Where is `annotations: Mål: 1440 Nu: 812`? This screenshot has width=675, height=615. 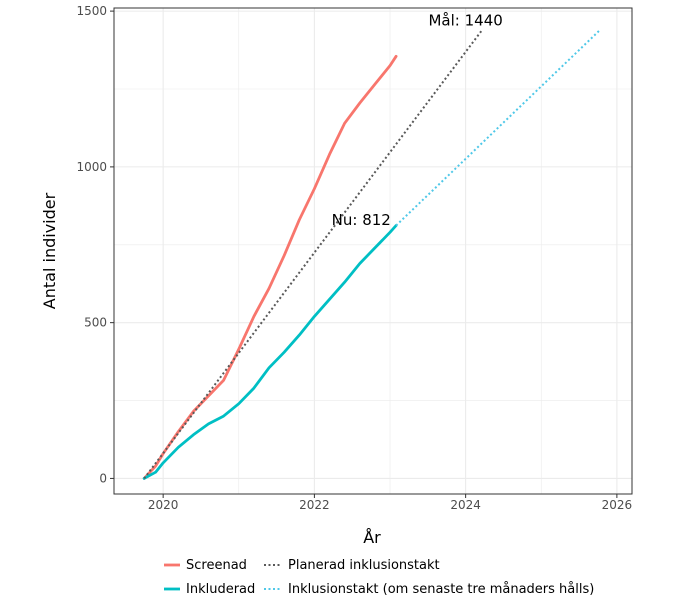
annotations: Mål: 1440 Nu: 812 is located at coordinates (417, 119).